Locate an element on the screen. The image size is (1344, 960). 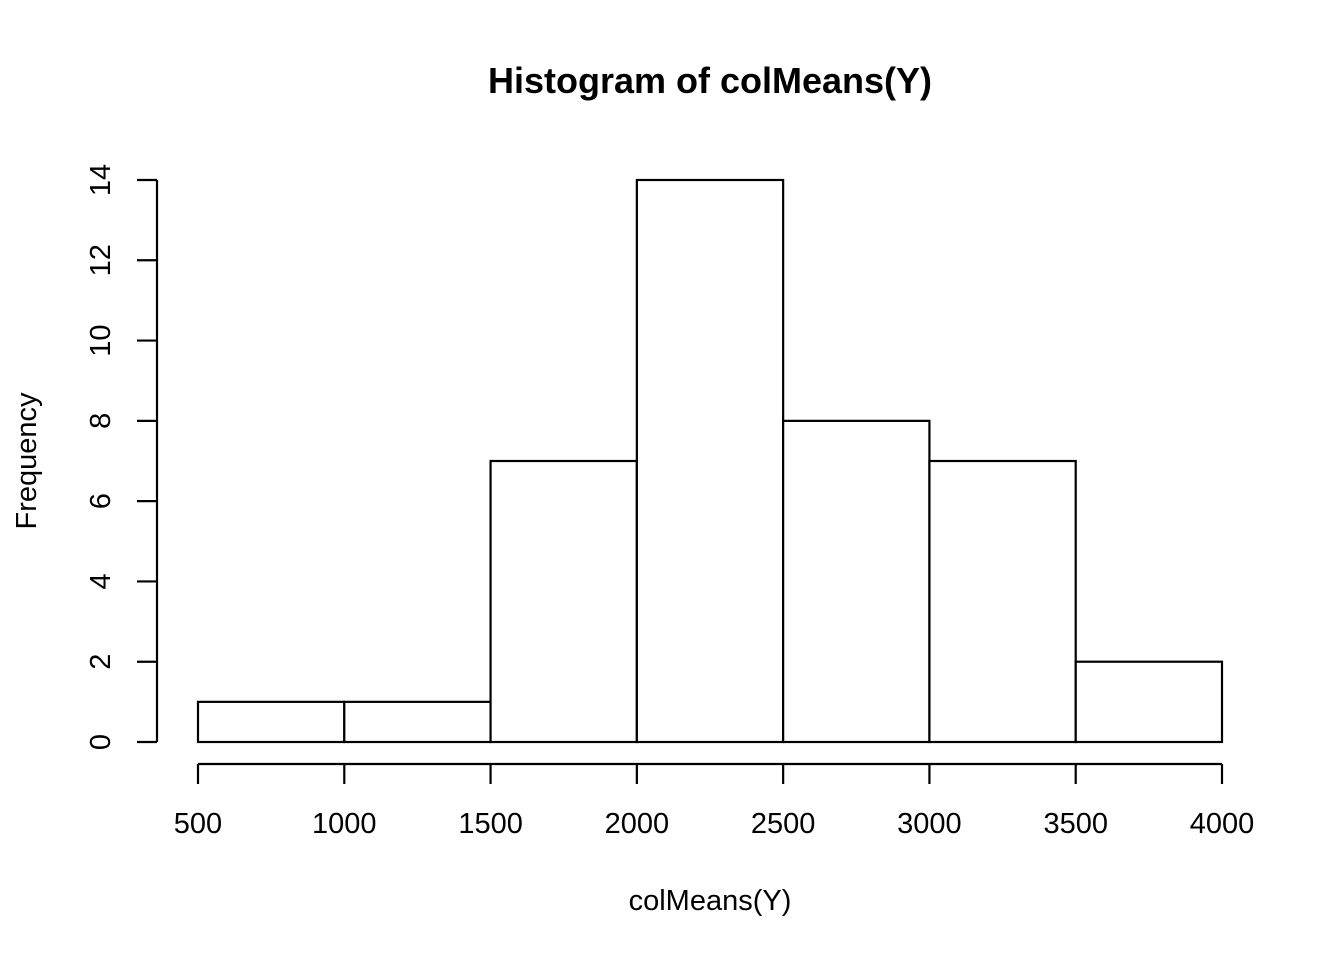
y-tick-label-2: 4 is located at coordinates (101, 581).